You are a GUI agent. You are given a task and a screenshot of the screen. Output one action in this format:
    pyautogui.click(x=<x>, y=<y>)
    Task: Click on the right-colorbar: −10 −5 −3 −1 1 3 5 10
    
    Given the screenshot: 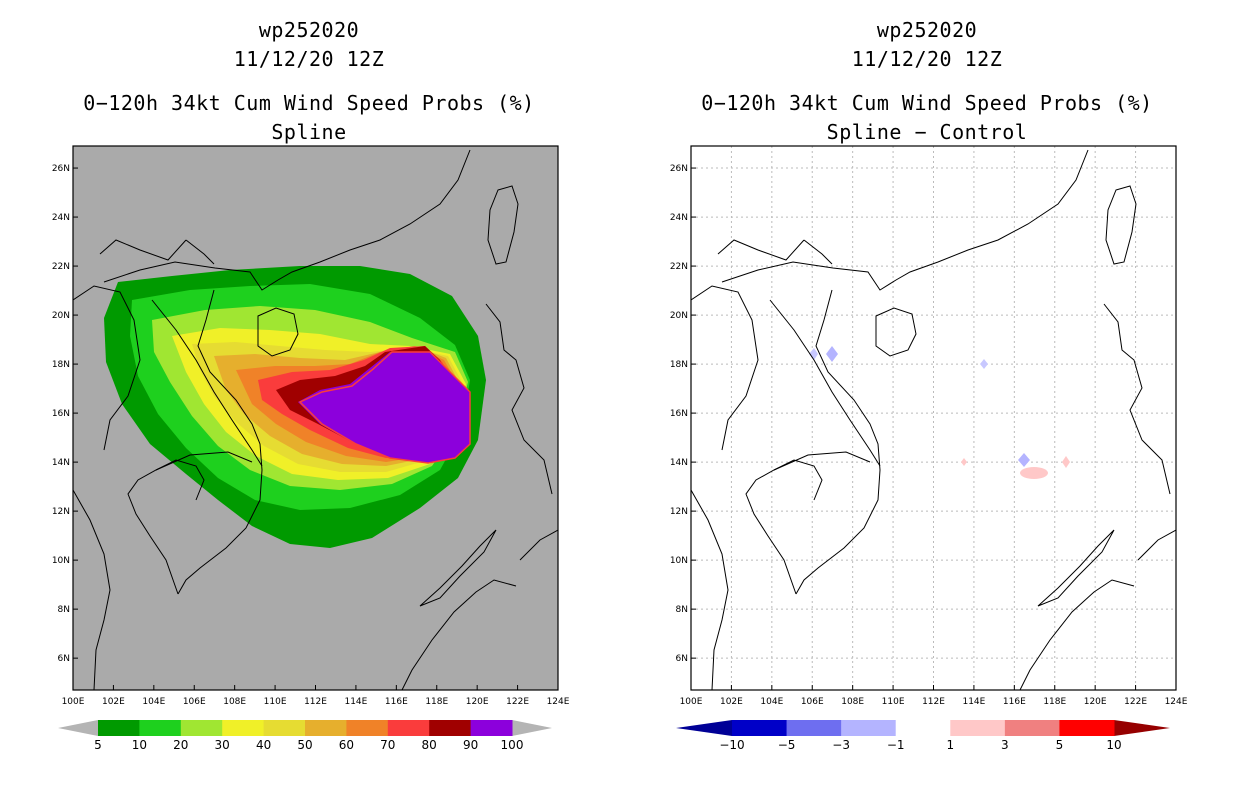 What is the action you would take?
    pyautogui.click(x=923, y=736)
    